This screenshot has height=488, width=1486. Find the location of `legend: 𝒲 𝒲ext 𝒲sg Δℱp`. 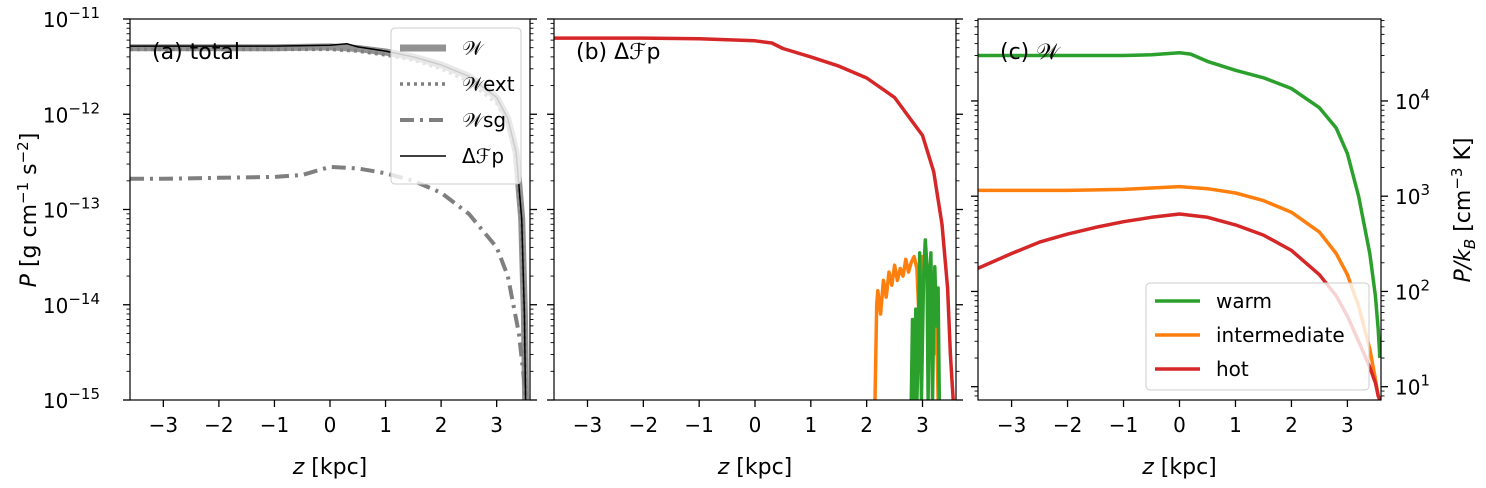

legend: 𝒲 𝒲ext 𝒲sg Δℱp is located at coordinates (456, 106).